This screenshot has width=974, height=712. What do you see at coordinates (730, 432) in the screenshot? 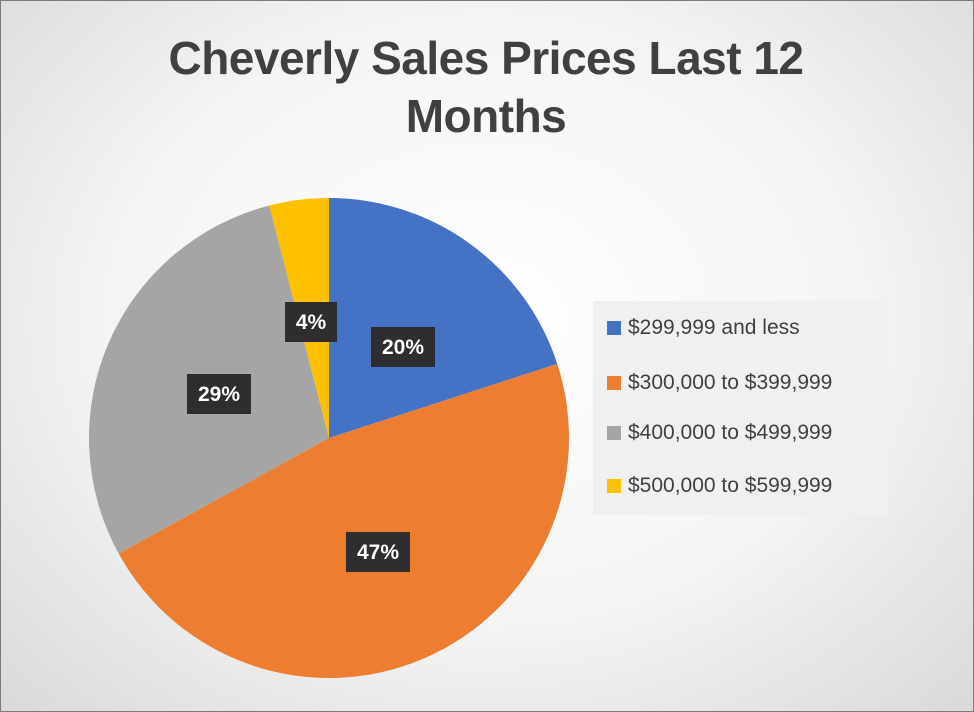
I see `legend-label: $400,000 to $499,999` at bounding box center [730, 432].